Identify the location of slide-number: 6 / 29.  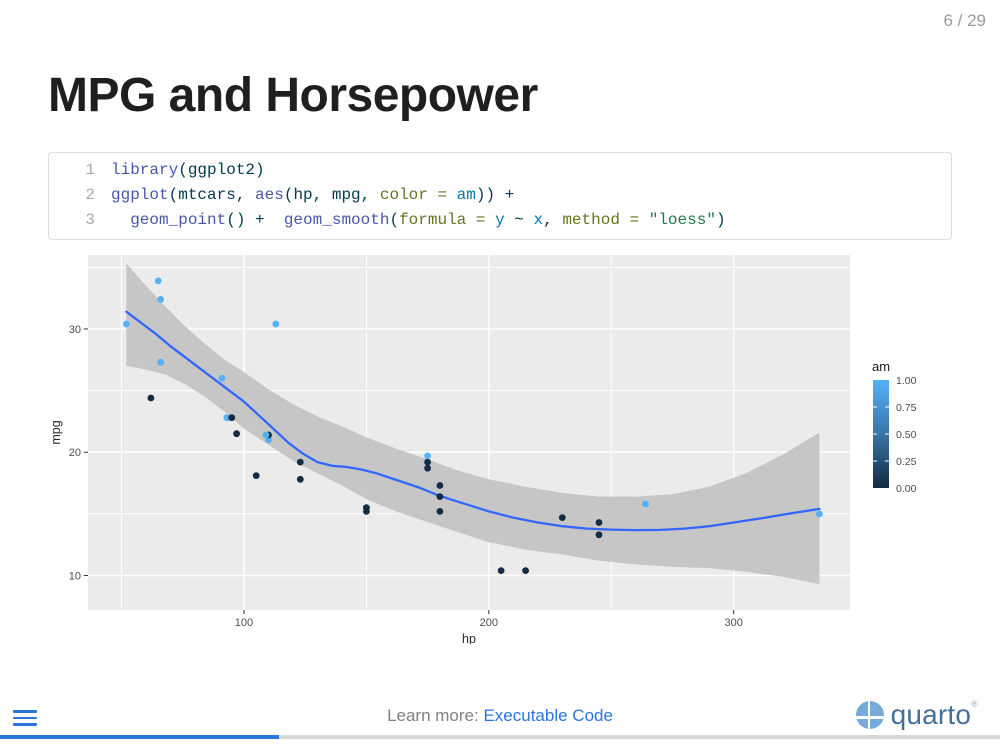
(964, 20).